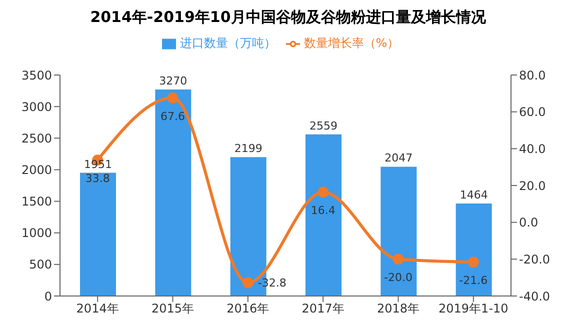 The image size is (576, 327). Describe the element at coordinates (172, 309) in the screenshot. I see `x-tick-label: 2015年` at that location.